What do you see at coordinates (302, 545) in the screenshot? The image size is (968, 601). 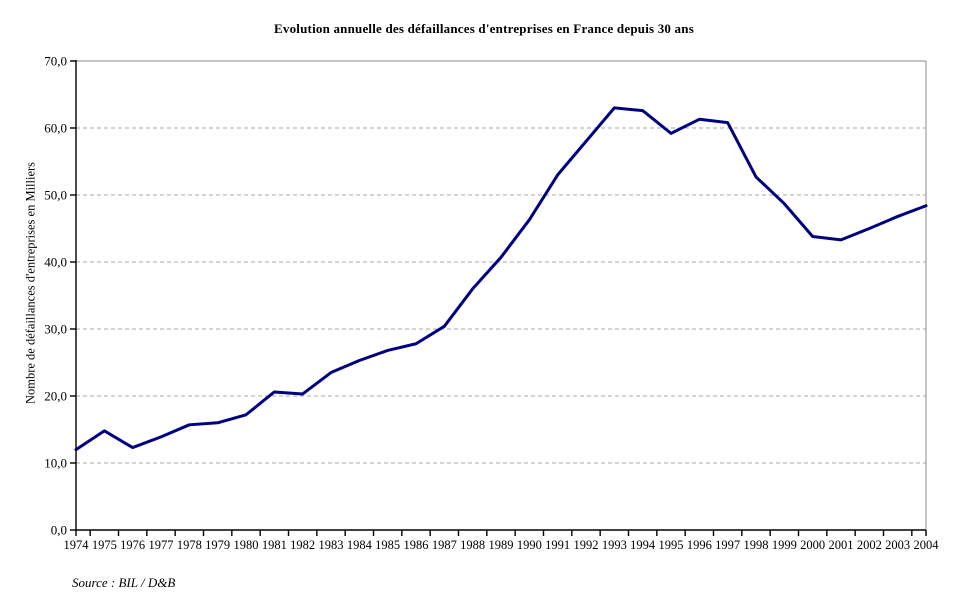 I see `x-tick-label: 1982` at bounding box center [302, 545].